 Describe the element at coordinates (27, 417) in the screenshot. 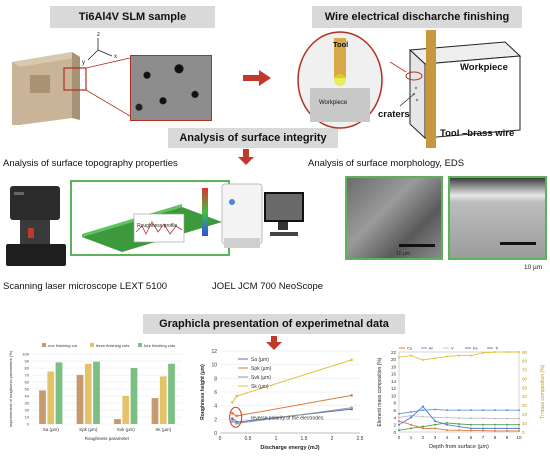

I see `y-tick-label: 10` at that location.